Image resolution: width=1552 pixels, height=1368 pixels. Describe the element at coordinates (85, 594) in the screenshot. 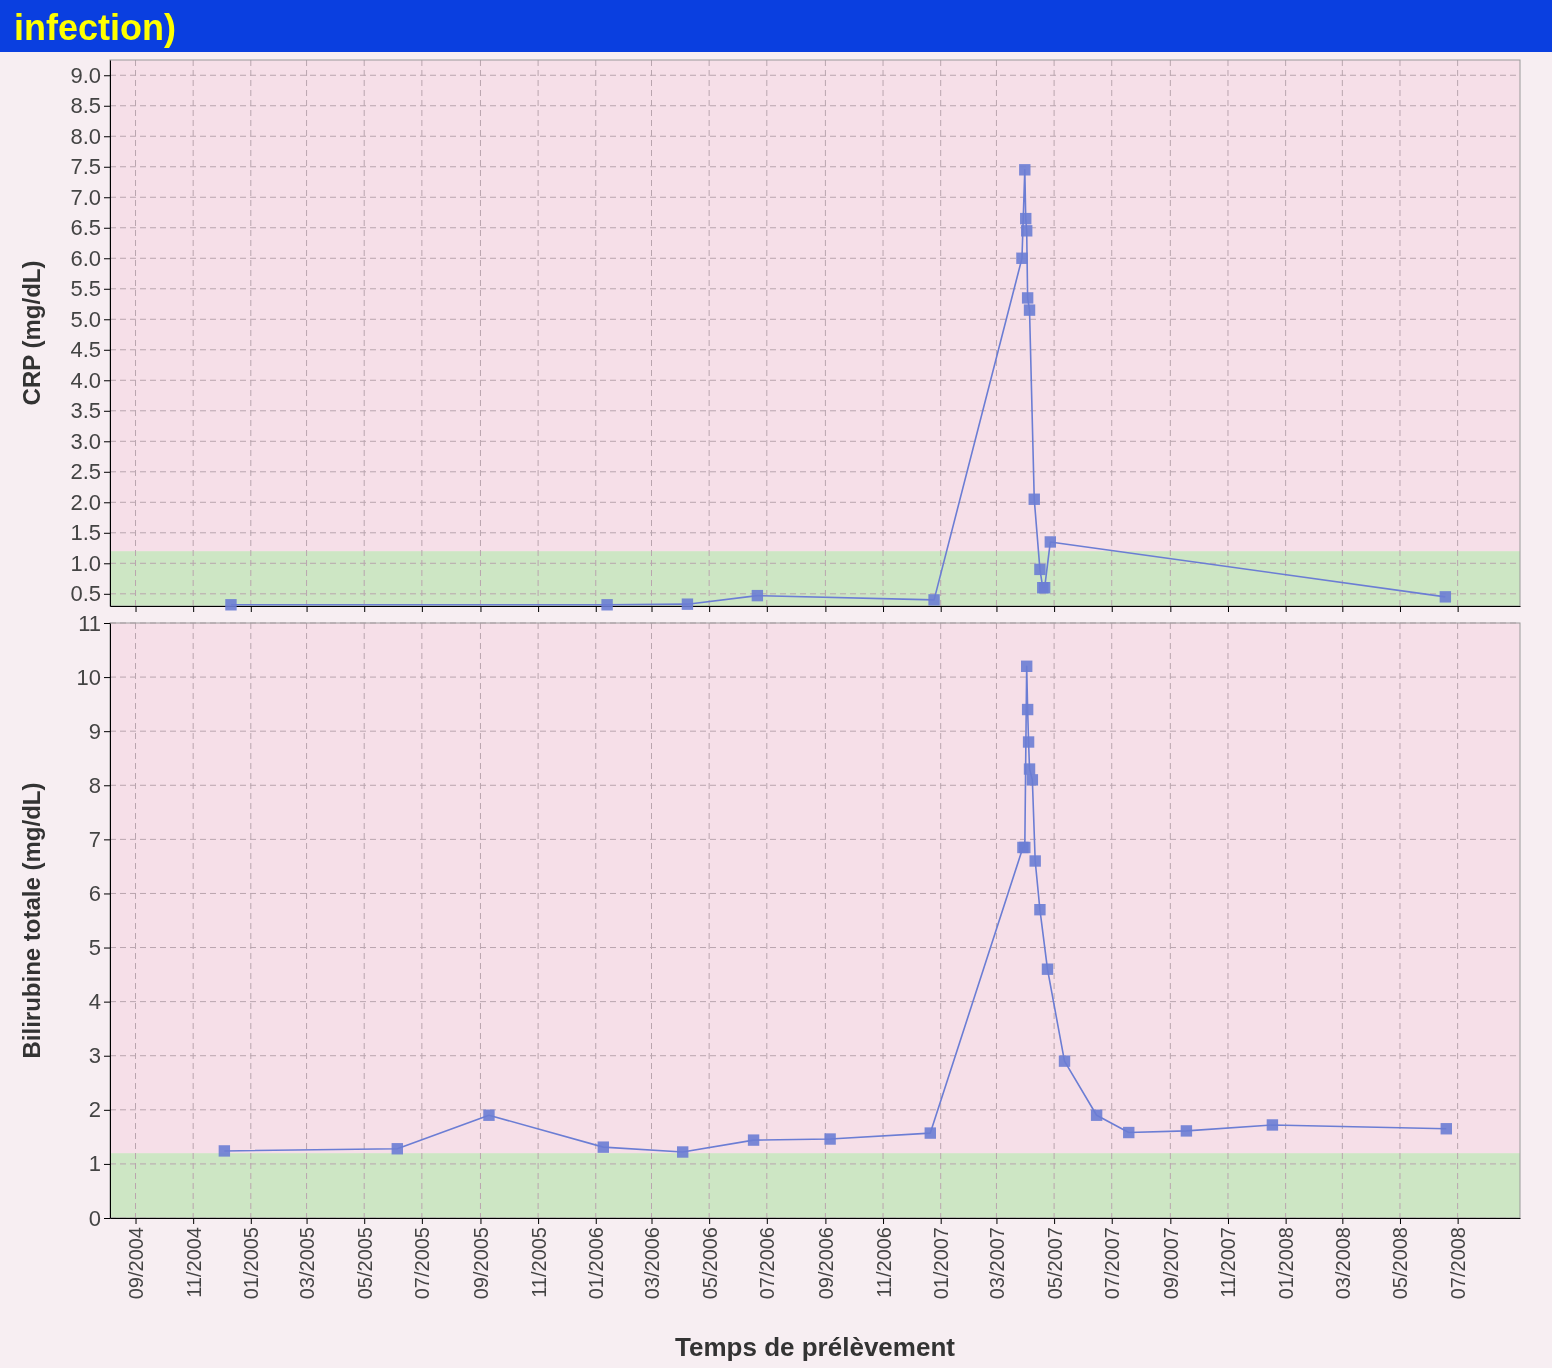

I see `y-tick-label: 0.5` at that location.